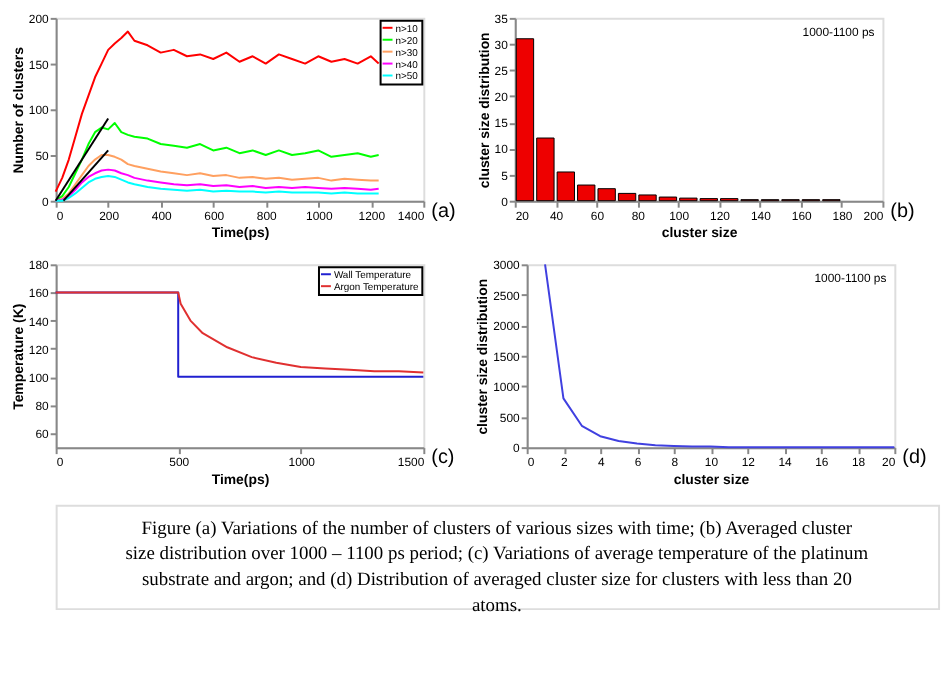 The width and height of the screenshot is (948, 684). What do you see at coordinates (443, 211) in the screenshot?
I see `text: (a)` at bounding box center [443, 211].